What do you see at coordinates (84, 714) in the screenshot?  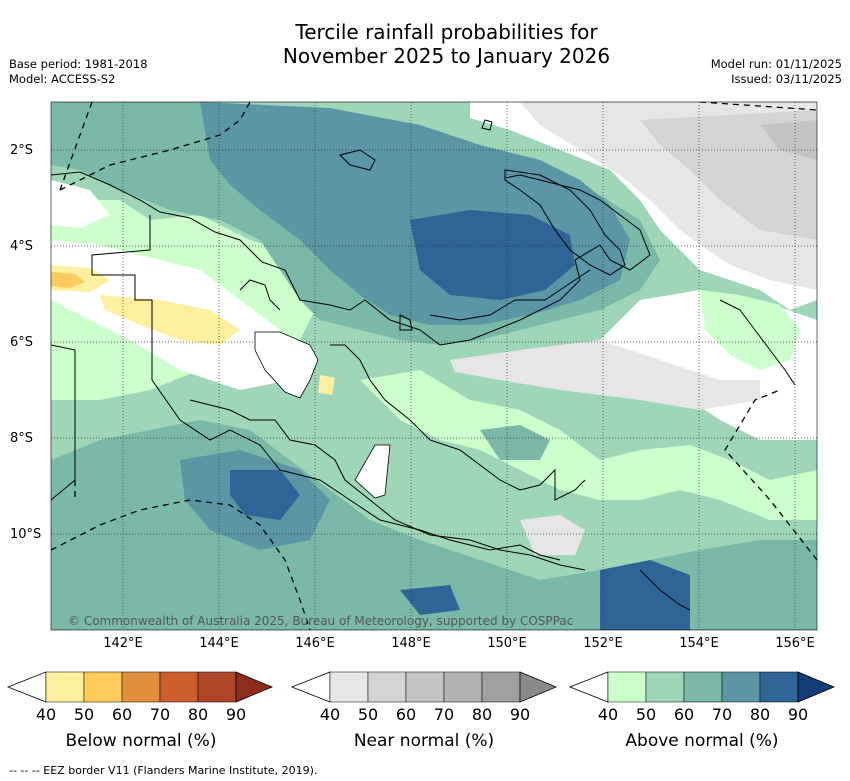 I see `below-tick: 50` at bounding box center [84, 714].